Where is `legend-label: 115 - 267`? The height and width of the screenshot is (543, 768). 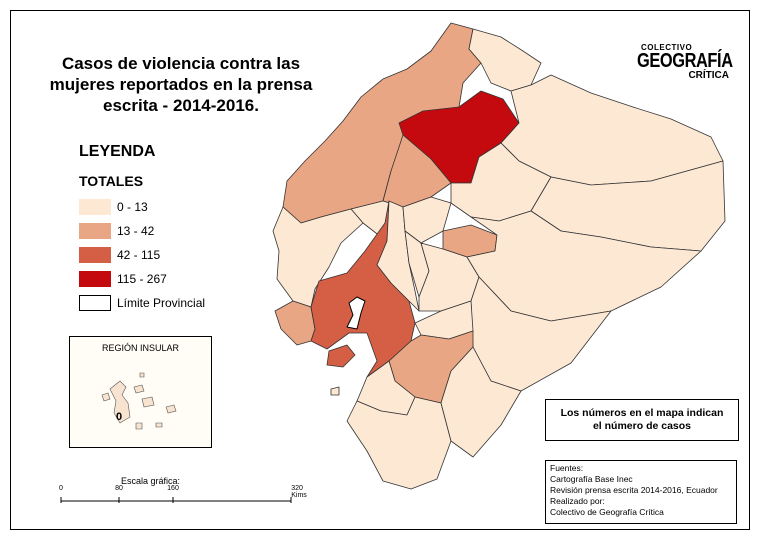
legend-label: 115 - 267 is located at coordinates (142, 279).